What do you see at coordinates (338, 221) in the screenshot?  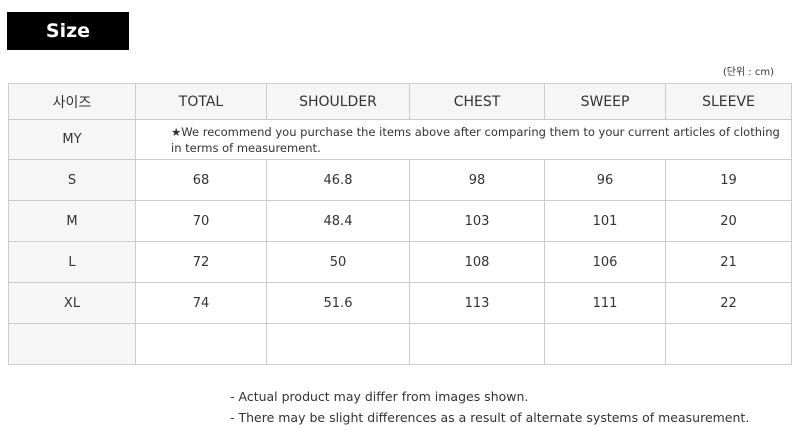 I see `value-cell: 48.4` at bounding box center [338, 221].